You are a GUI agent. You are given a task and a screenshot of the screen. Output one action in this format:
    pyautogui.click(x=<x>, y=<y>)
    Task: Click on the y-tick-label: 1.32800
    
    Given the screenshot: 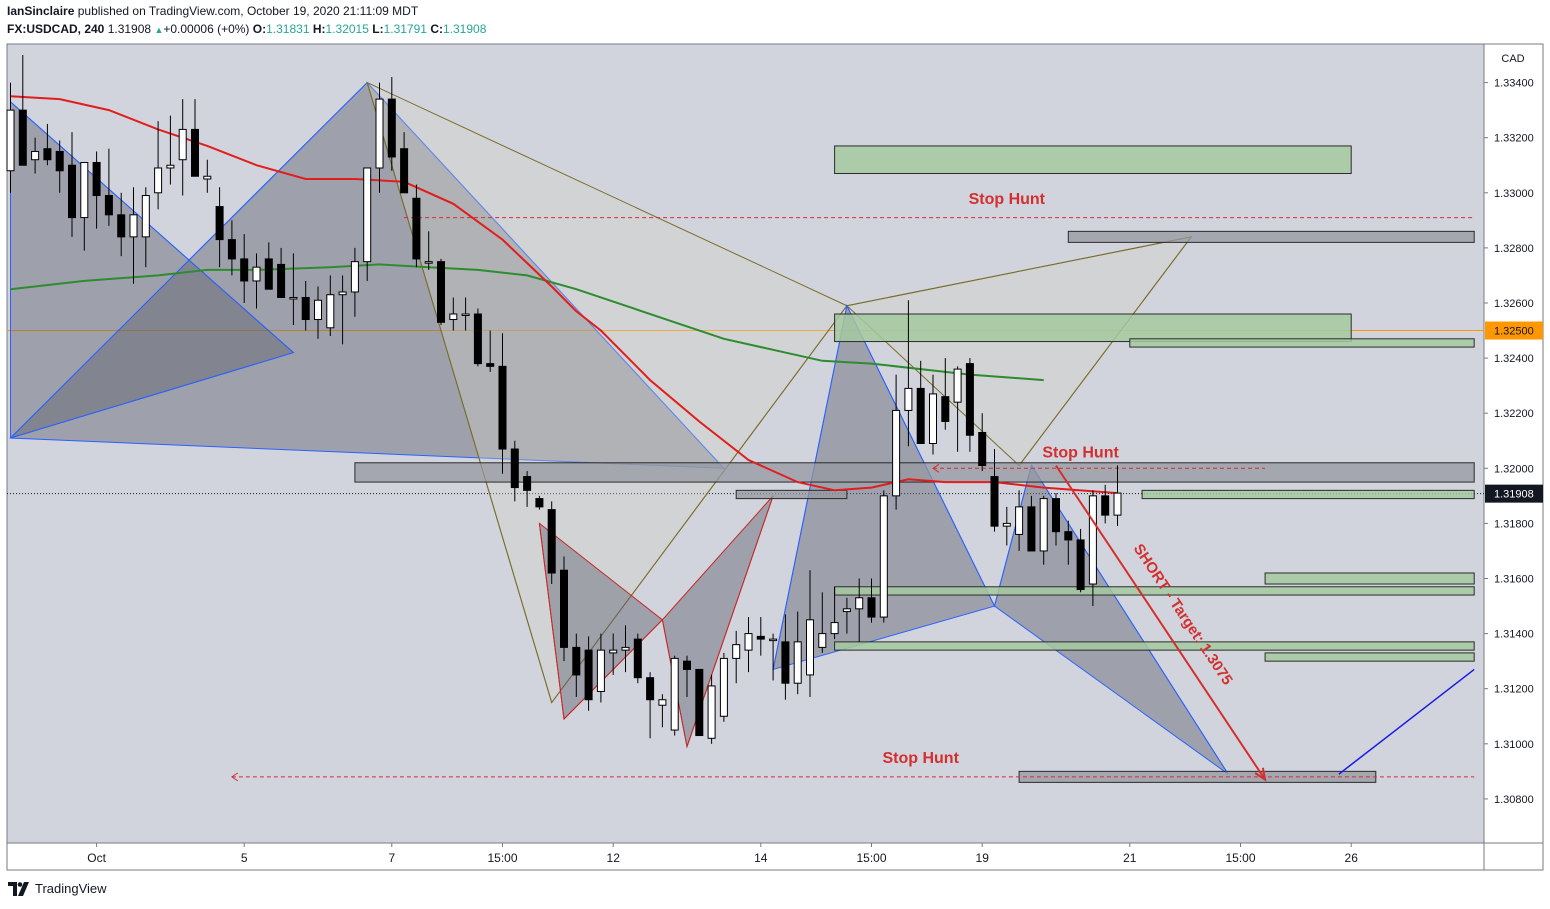 What is the action you would take?
    pyautogui.click(x=1514, y=249)
    